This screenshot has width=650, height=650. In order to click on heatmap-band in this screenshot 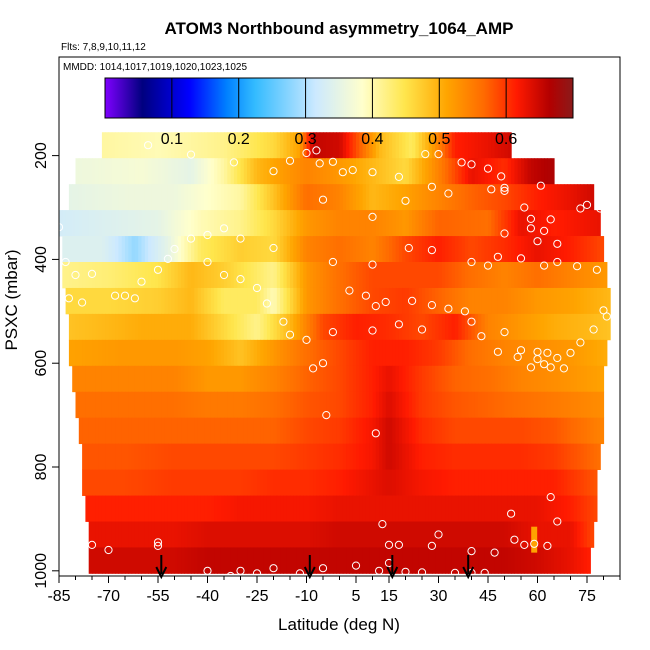, I will do `click(339, 560)`.